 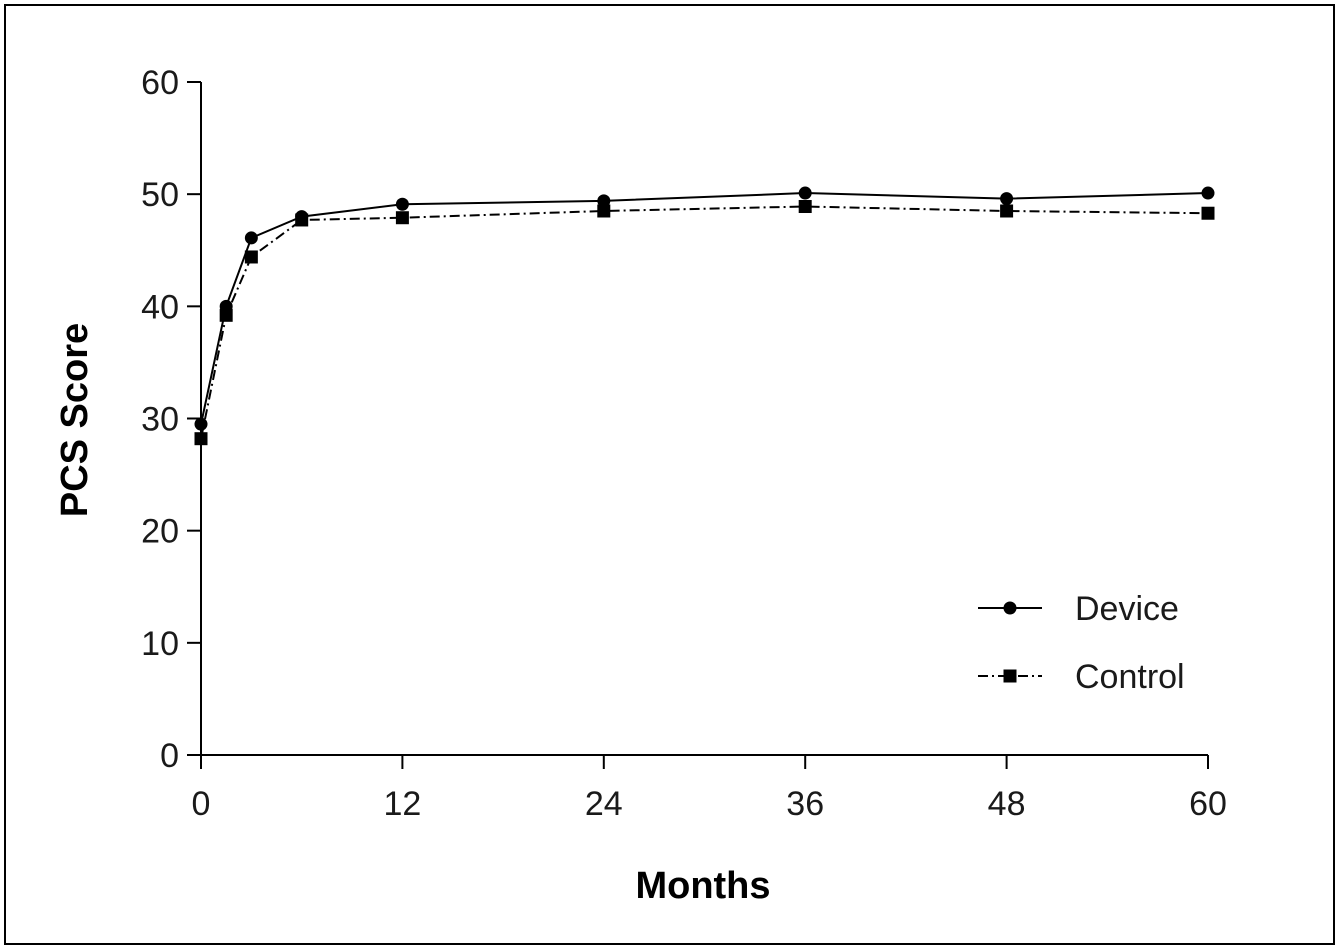 I want to click on legend-label-control: Control, so click(x=1130, y=677).